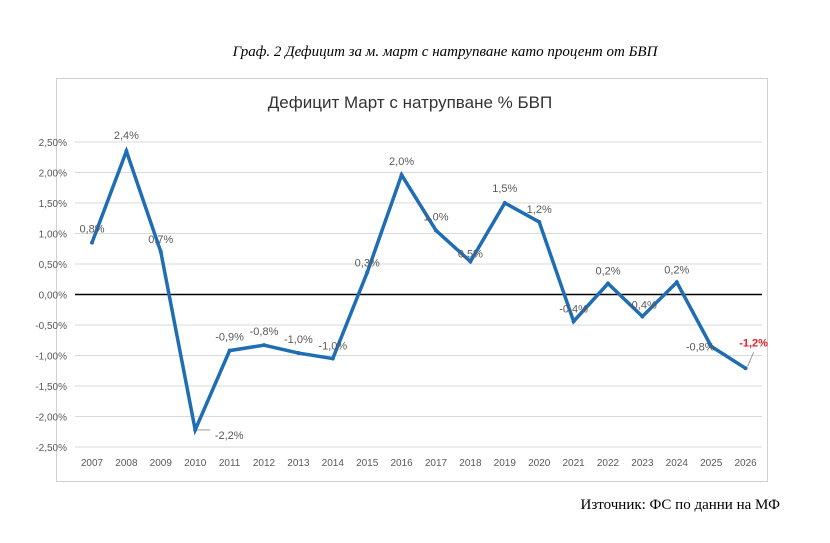  Describe the element at coordinates (751, 359) in the screenshot. I see `leader-line` at that location.